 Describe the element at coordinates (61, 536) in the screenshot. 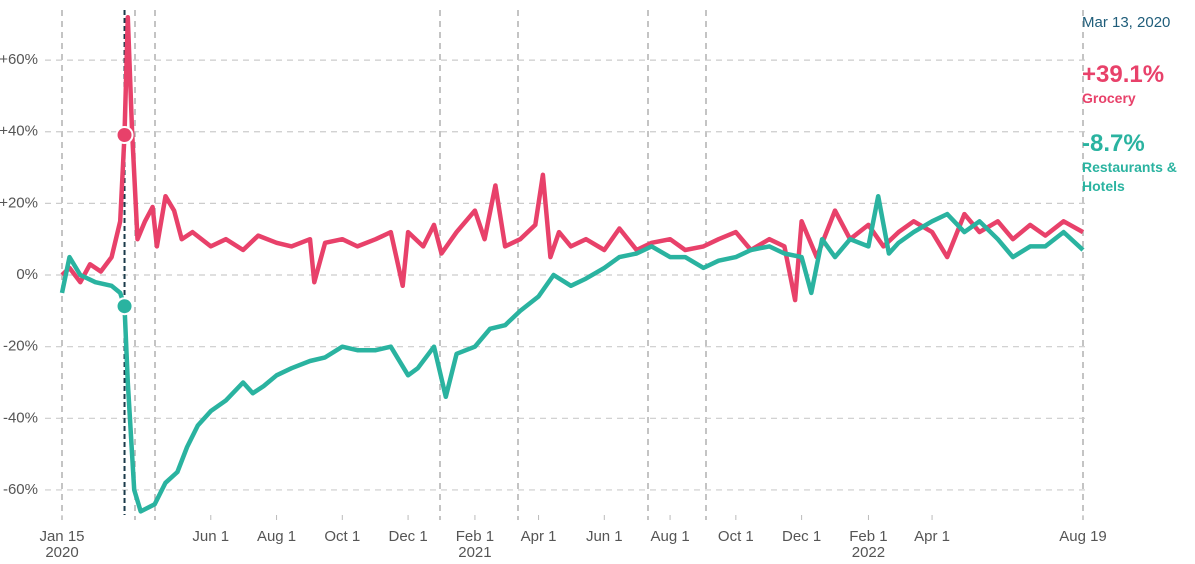

I see `x-tick-label: Jan 15` at that location.